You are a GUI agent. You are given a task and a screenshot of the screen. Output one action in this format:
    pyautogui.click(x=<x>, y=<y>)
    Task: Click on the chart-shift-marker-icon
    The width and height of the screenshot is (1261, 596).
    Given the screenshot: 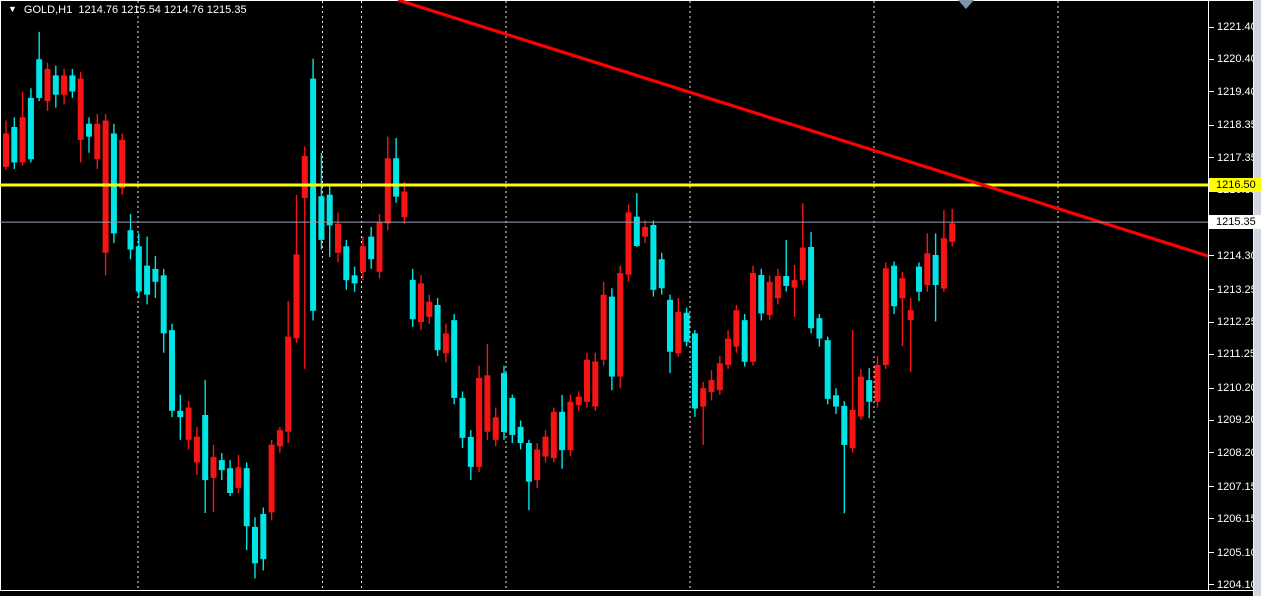 What is the action you would take?
    pyautogui.click(x=966, y=4)
    